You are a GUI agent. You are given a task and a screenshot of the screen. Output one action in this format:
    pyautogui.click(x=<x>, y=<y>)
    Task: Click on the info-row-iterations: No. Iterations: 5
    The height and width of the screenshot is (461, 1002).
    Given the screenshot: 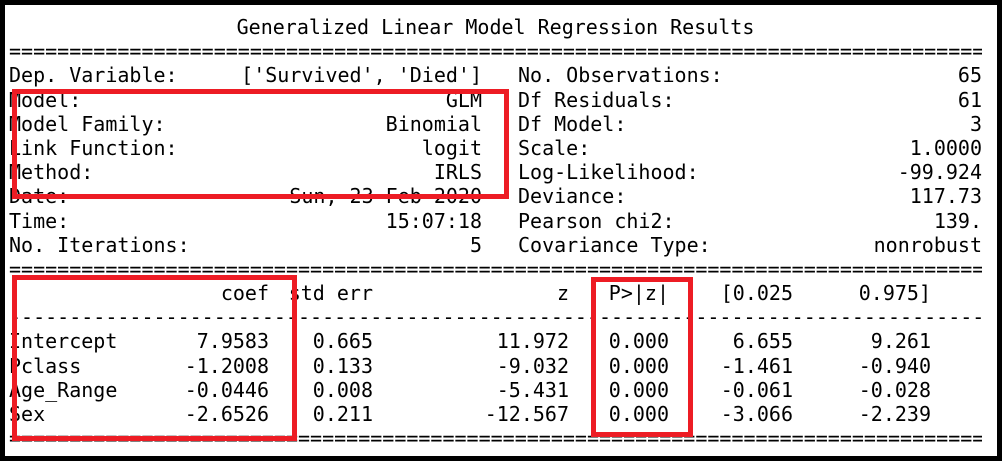 What is the action you would take?
    pyautogui.click(x=245, y=245)
    